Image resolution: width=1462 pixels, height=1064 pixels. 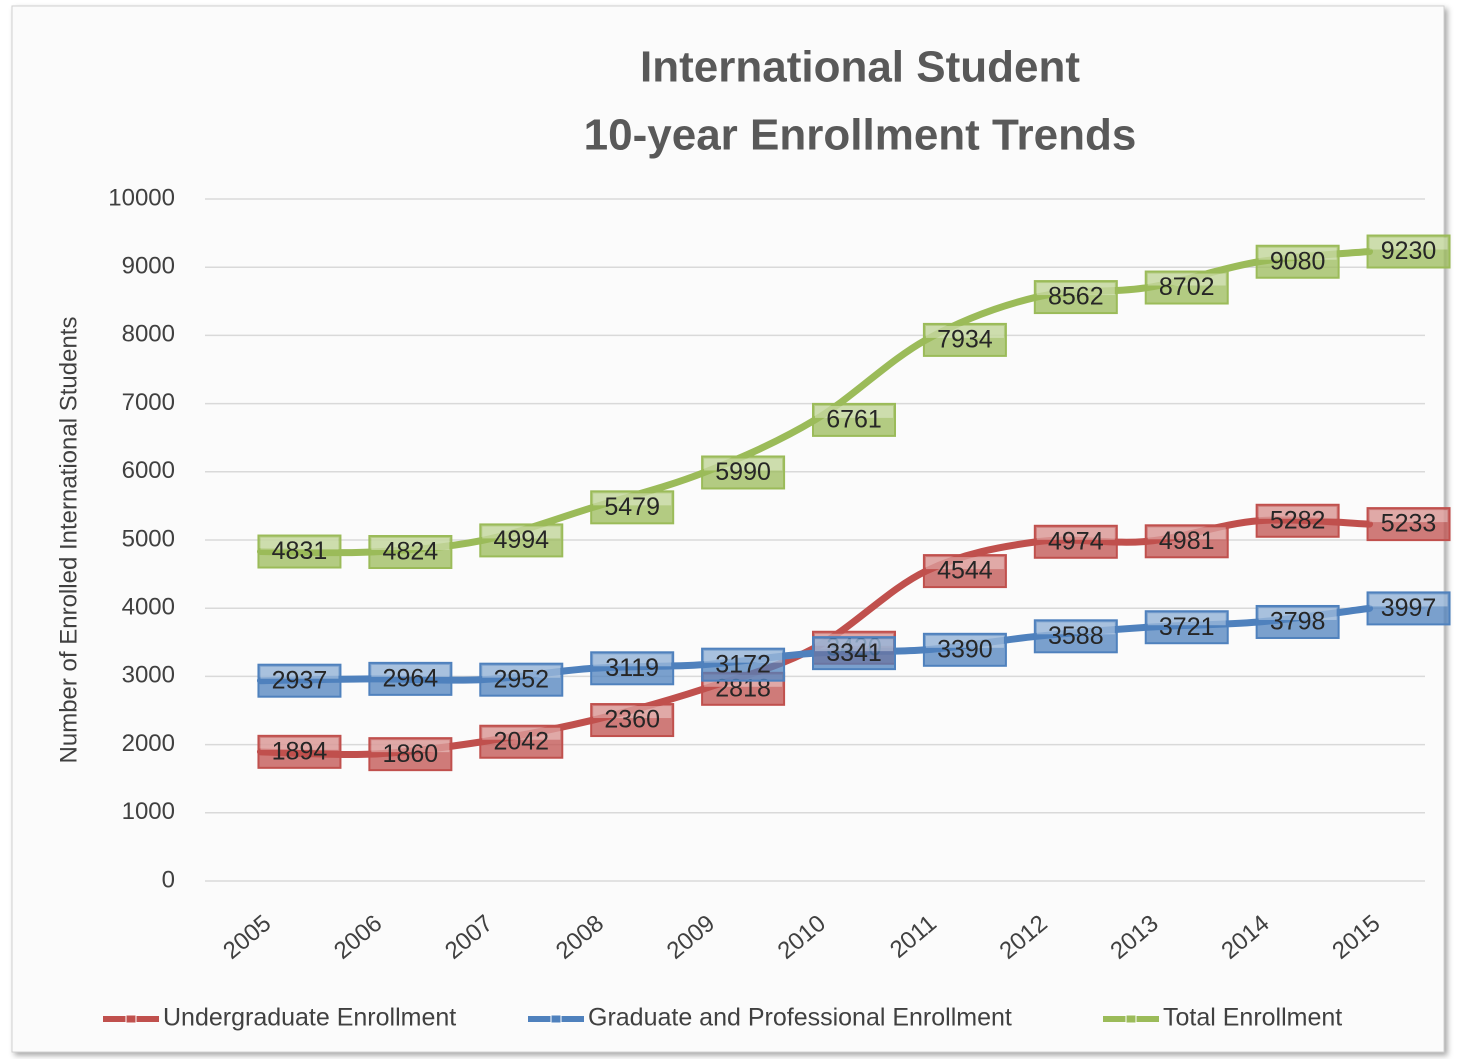 I want to click on data-label: 3341, so click(x=854, y=653).